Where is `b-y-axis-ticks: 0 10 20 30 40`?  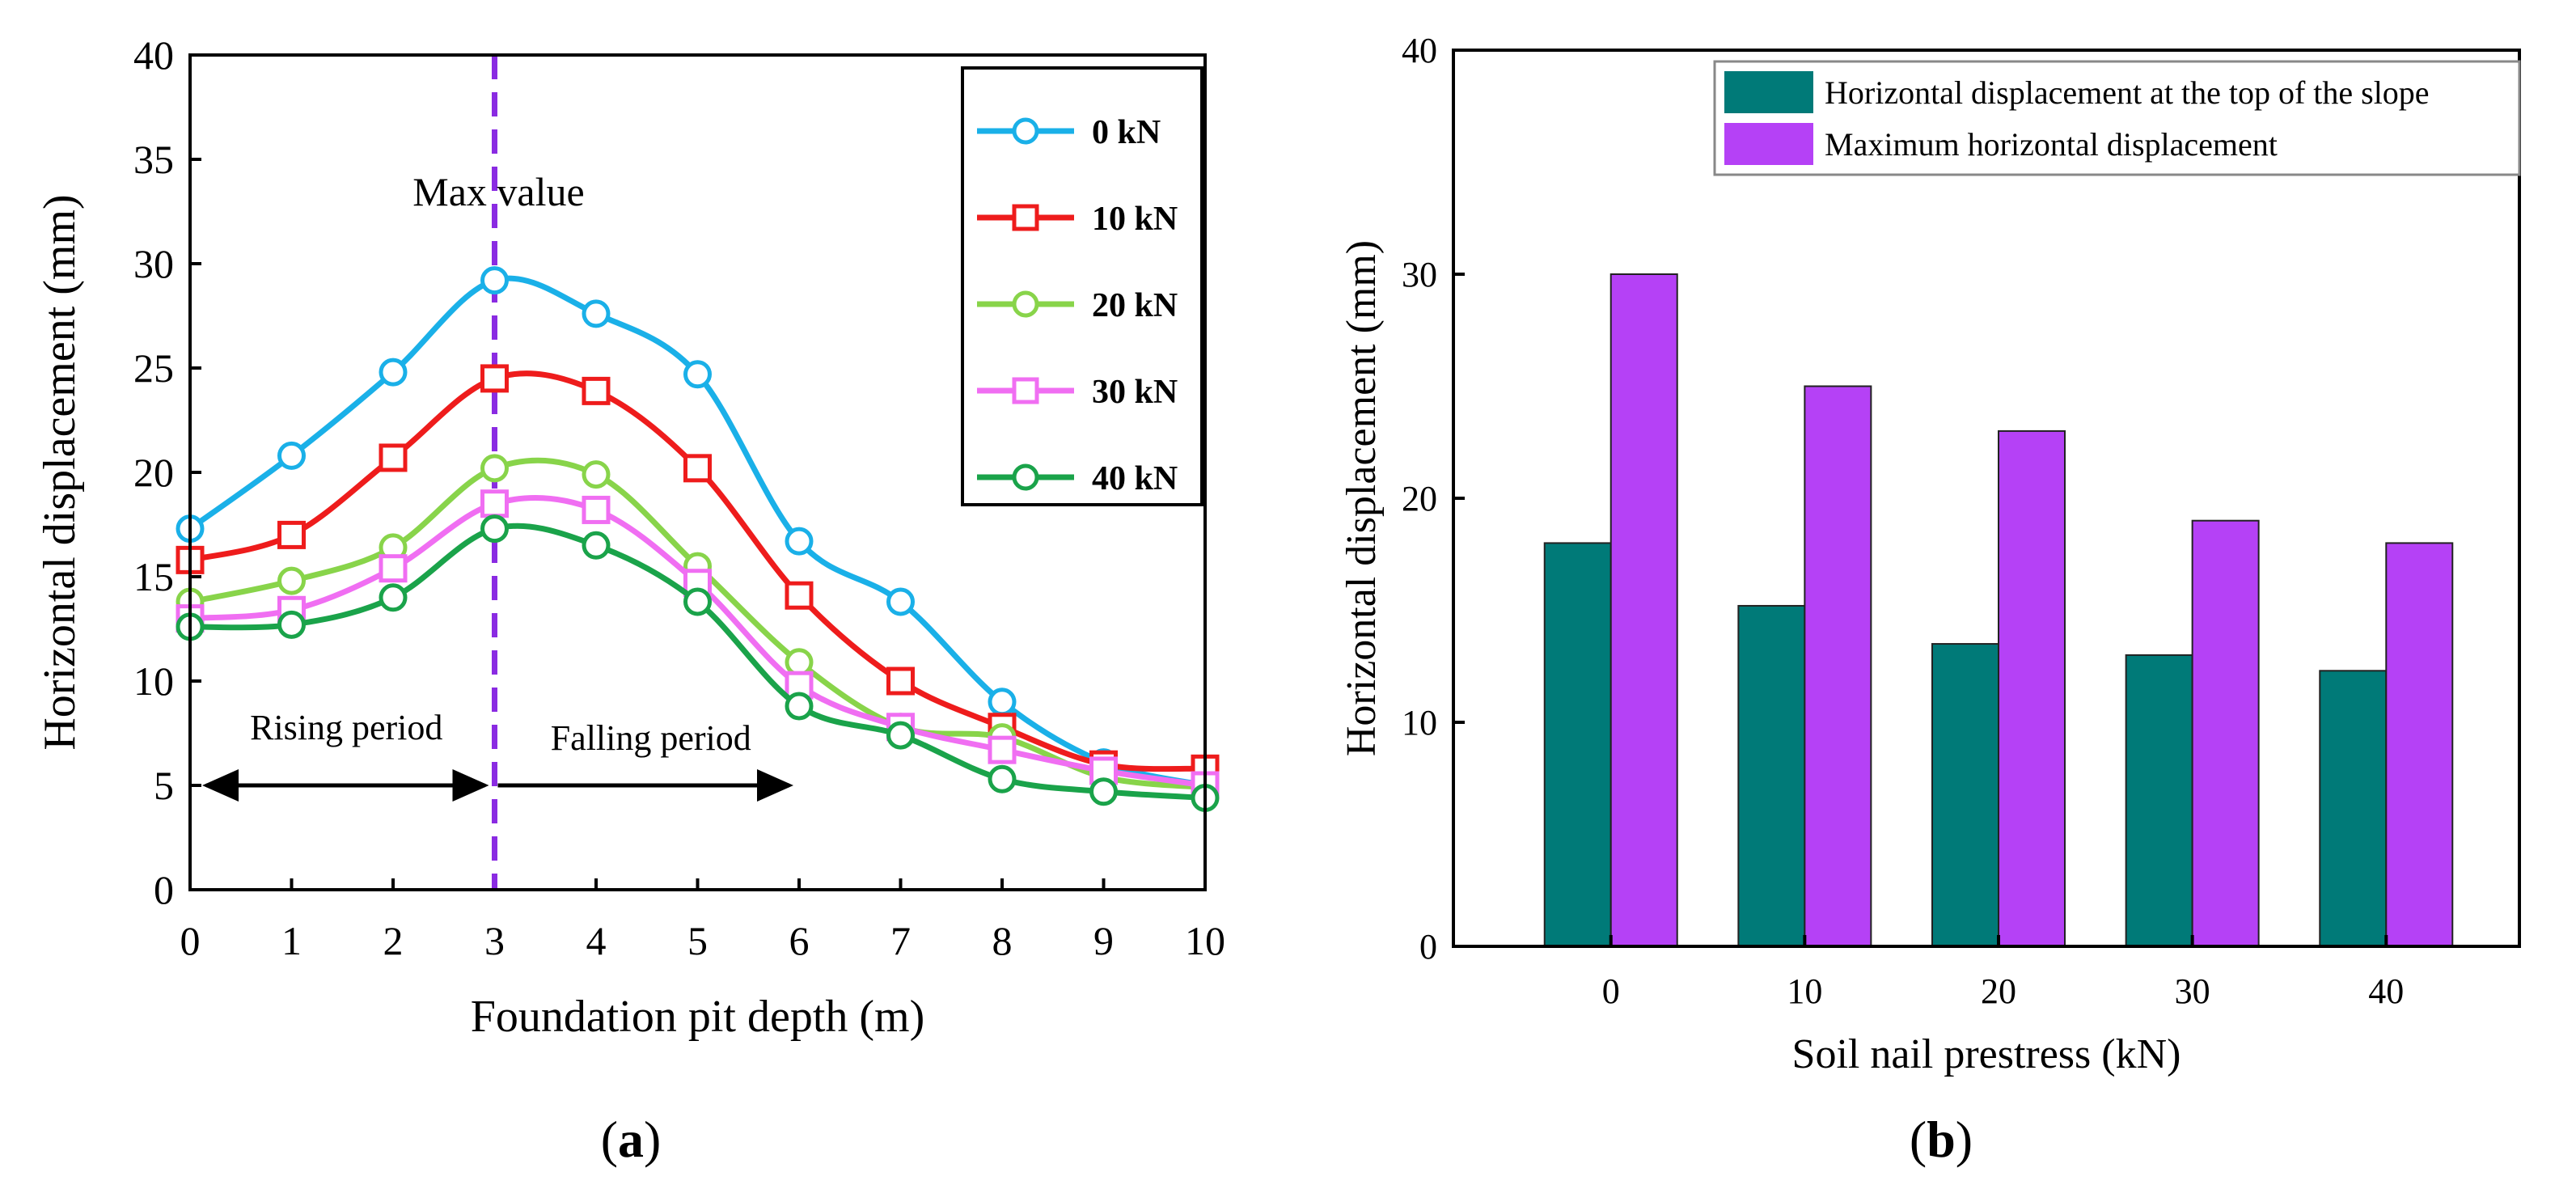 b-y-axis-ticks: 0 10 20 30 40 is located at coordinates (1433, 499).